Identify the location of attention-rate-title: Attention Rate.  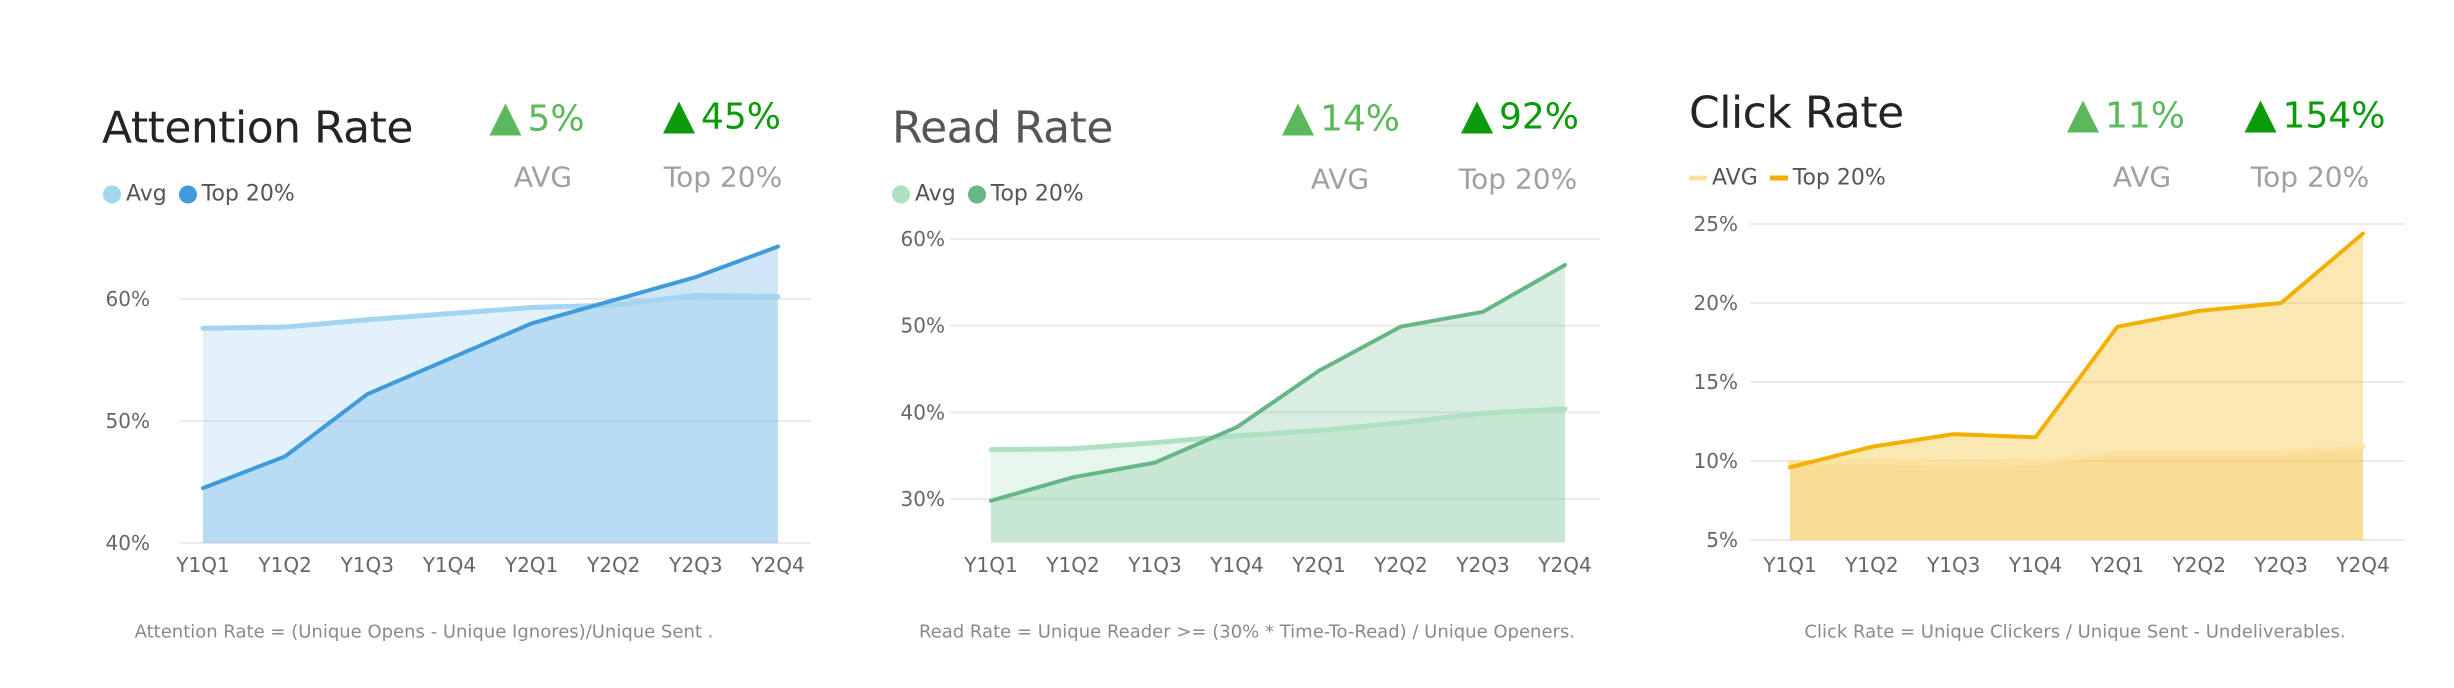
(257, 128).